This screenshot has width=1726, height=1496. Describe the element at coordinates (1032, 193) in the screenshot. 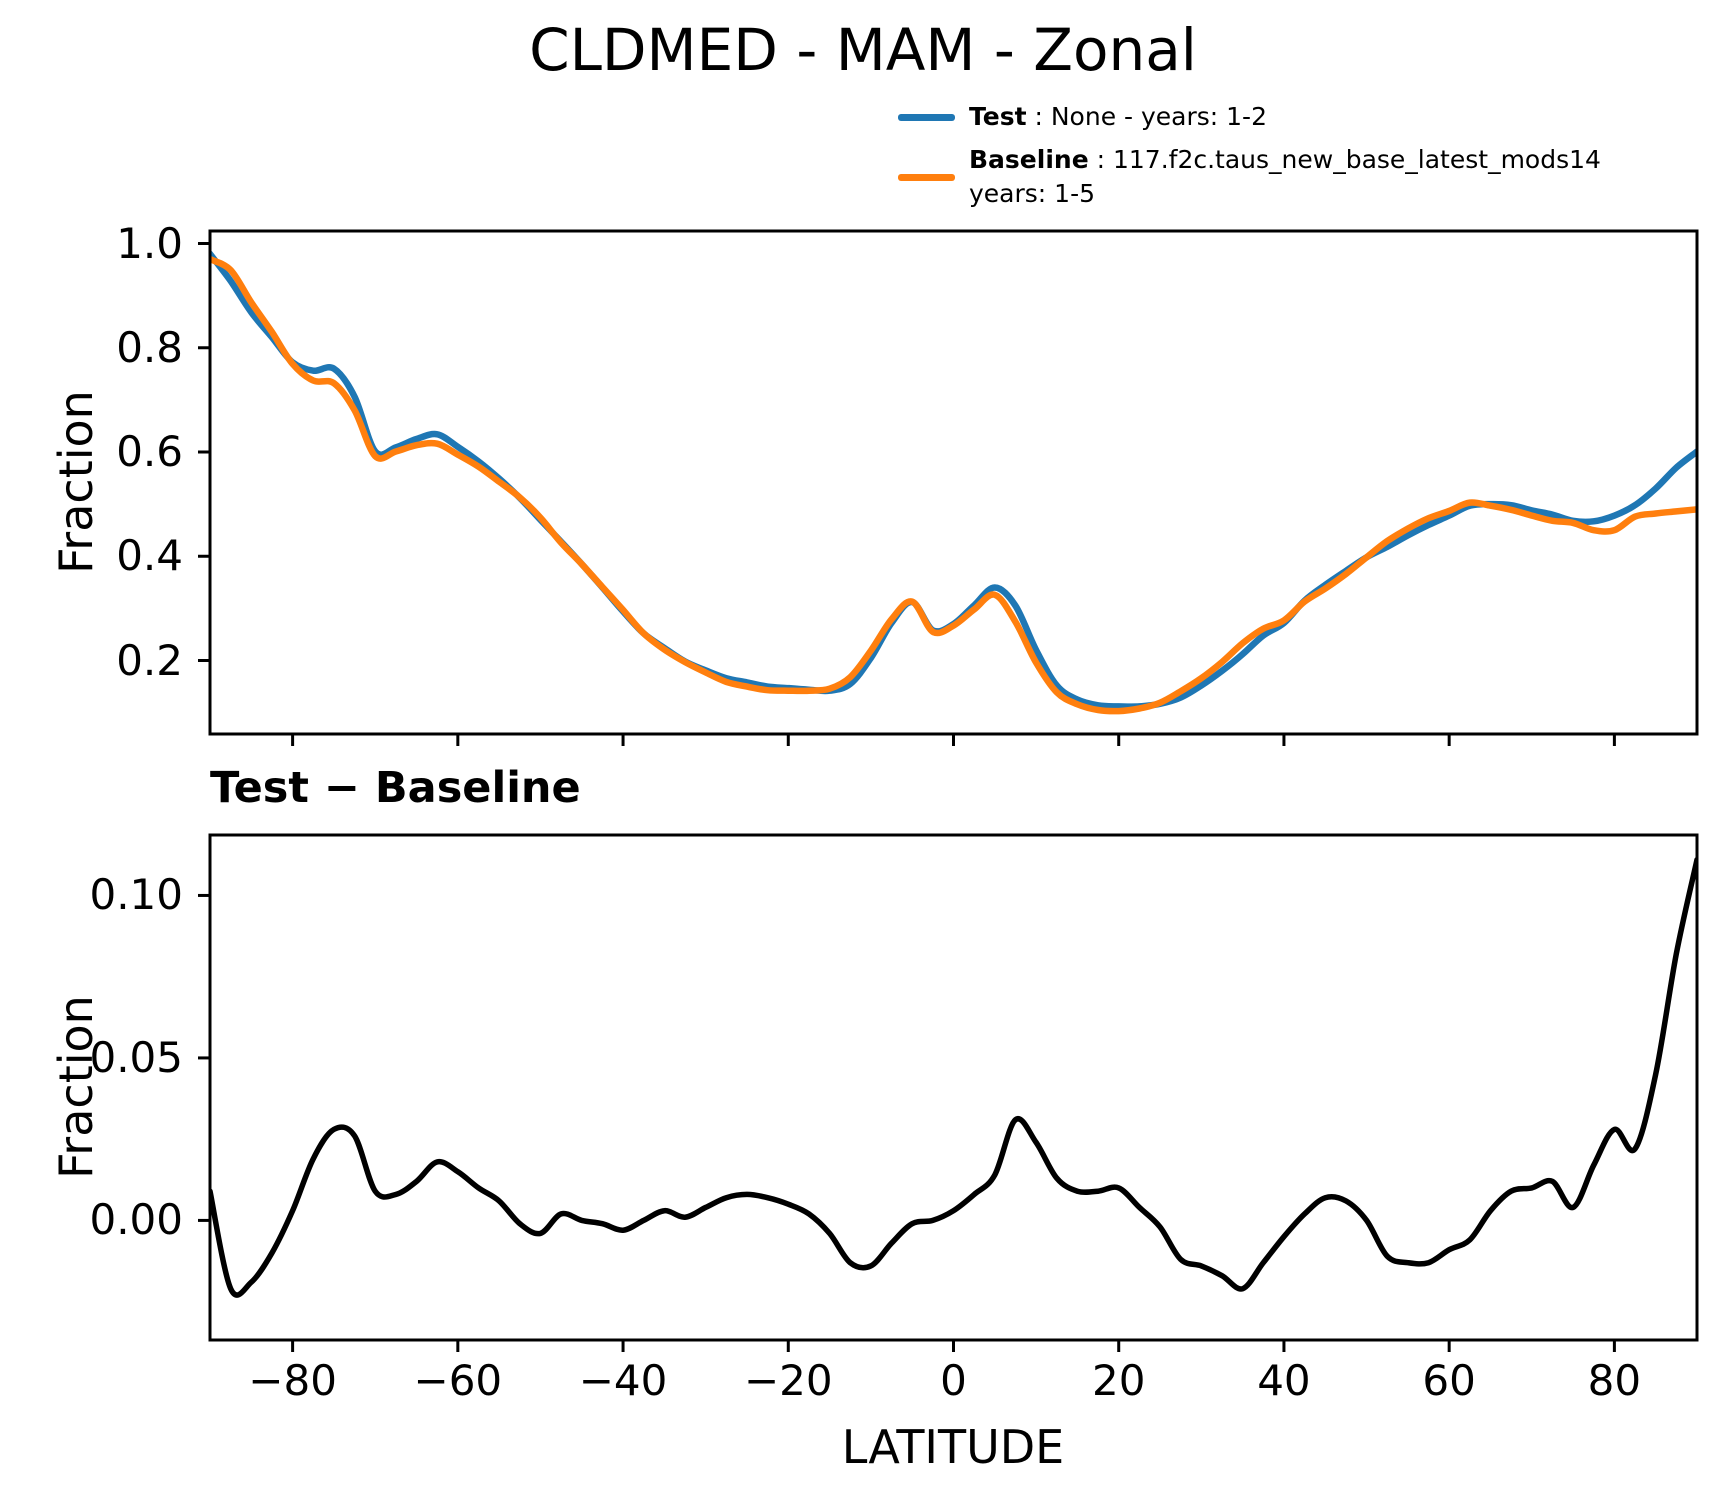

I see `legend-baseline-line2: years: 1-5` at that location.